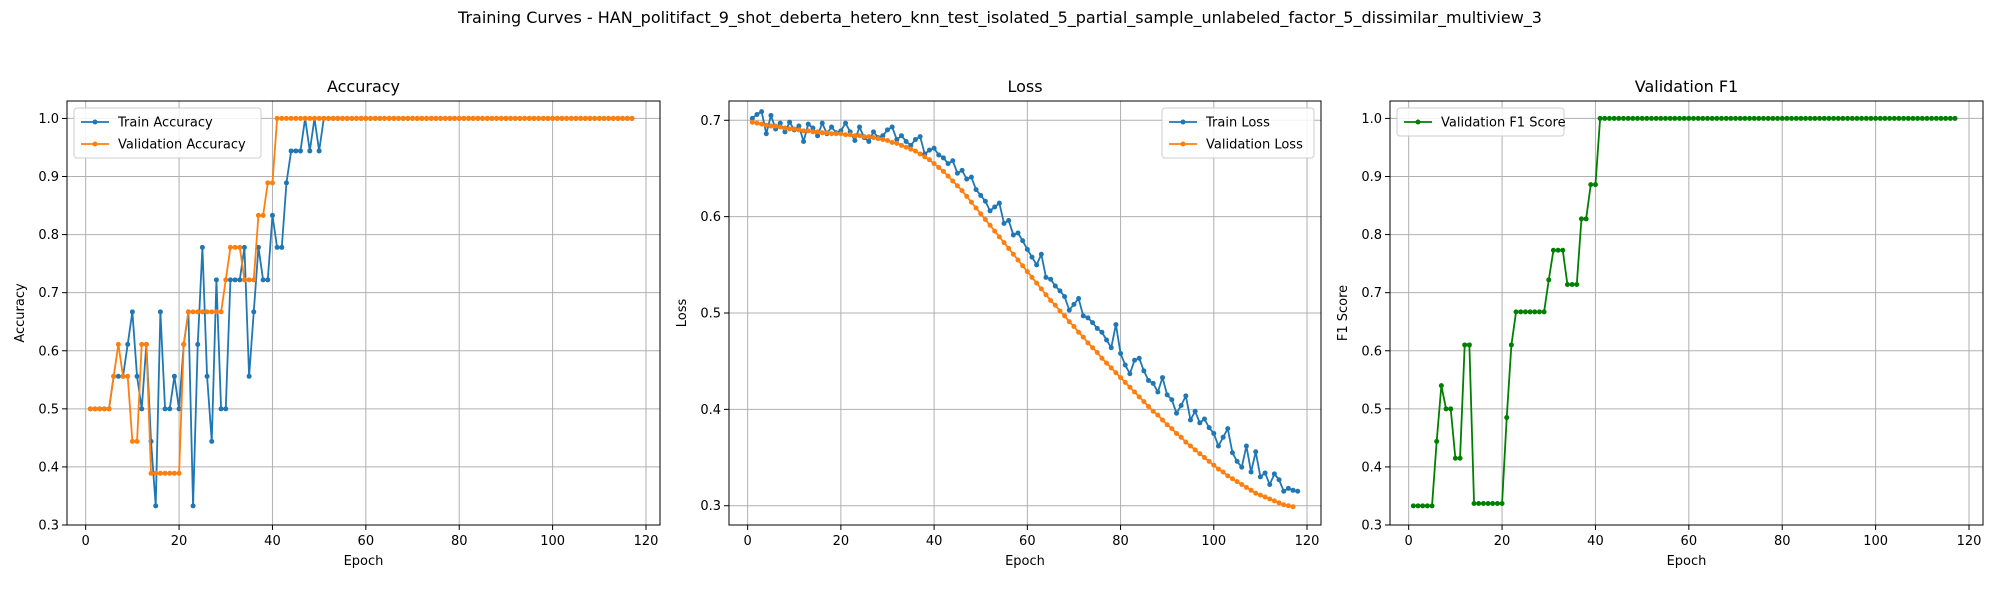 The height and width of the screenshot is (600, 2000). What do you see at coordinates (1595, 541) in the screenshot?
I see `x-tick-label: 40` at bounding box center [1595, 541].